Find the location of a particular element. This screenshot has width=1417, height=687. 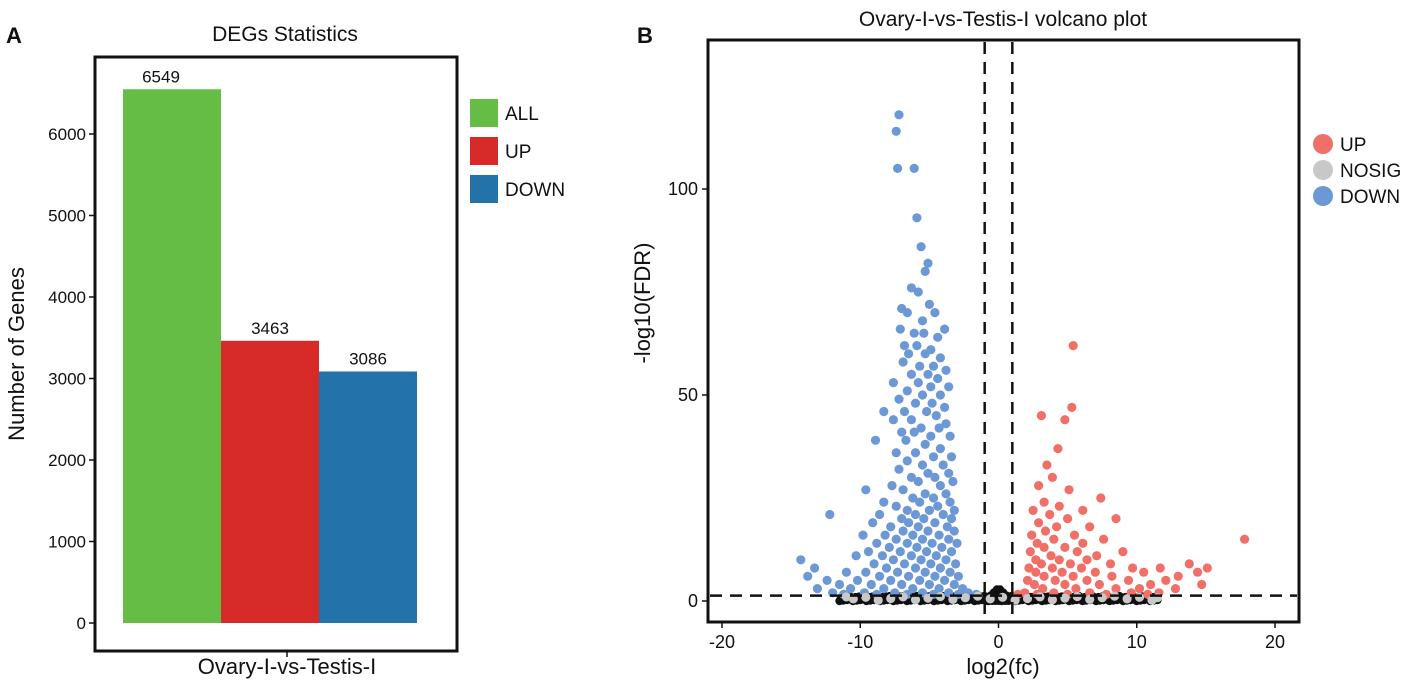

bar-y-tick-label: 2000 is located at coordinates (67, 460).